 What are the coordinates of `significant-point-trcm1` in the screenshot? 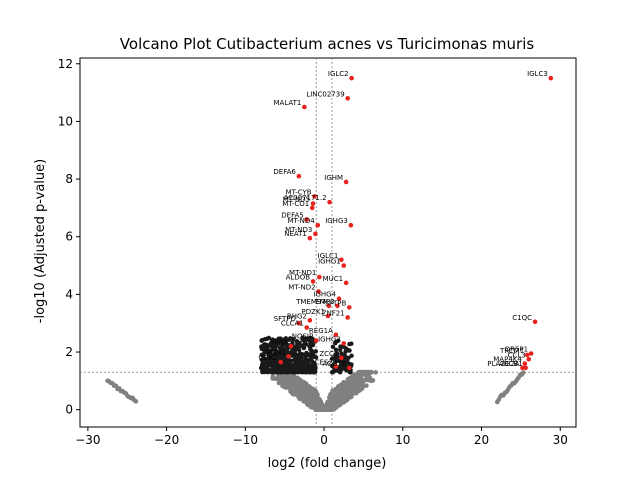 It's located at (527, 355).